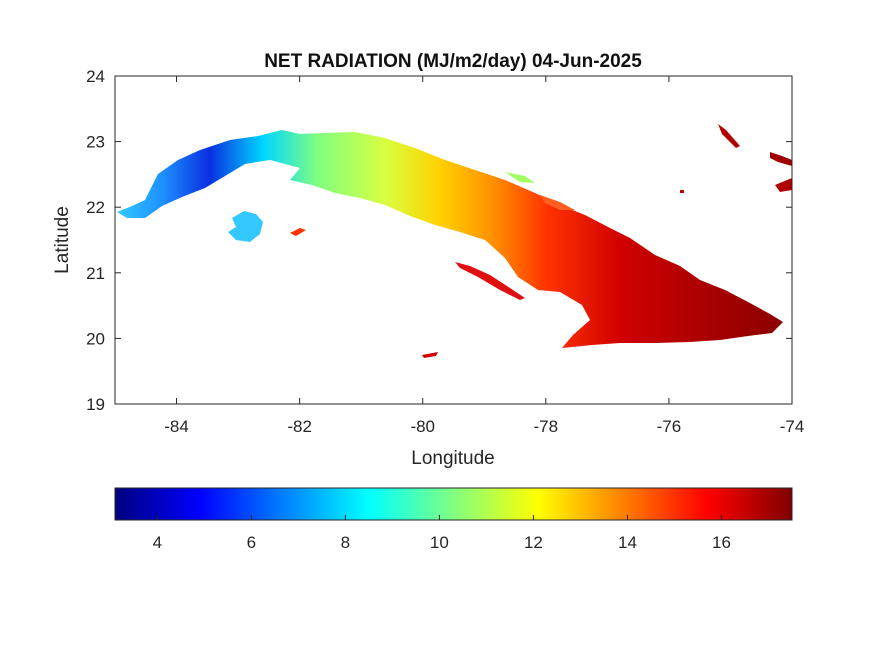 The height and width of the screenshot is (656, 875). I want to click on map-title: NET RADIATION (MJ/m2/day) 04-Jun-2025, so click(453, 61).